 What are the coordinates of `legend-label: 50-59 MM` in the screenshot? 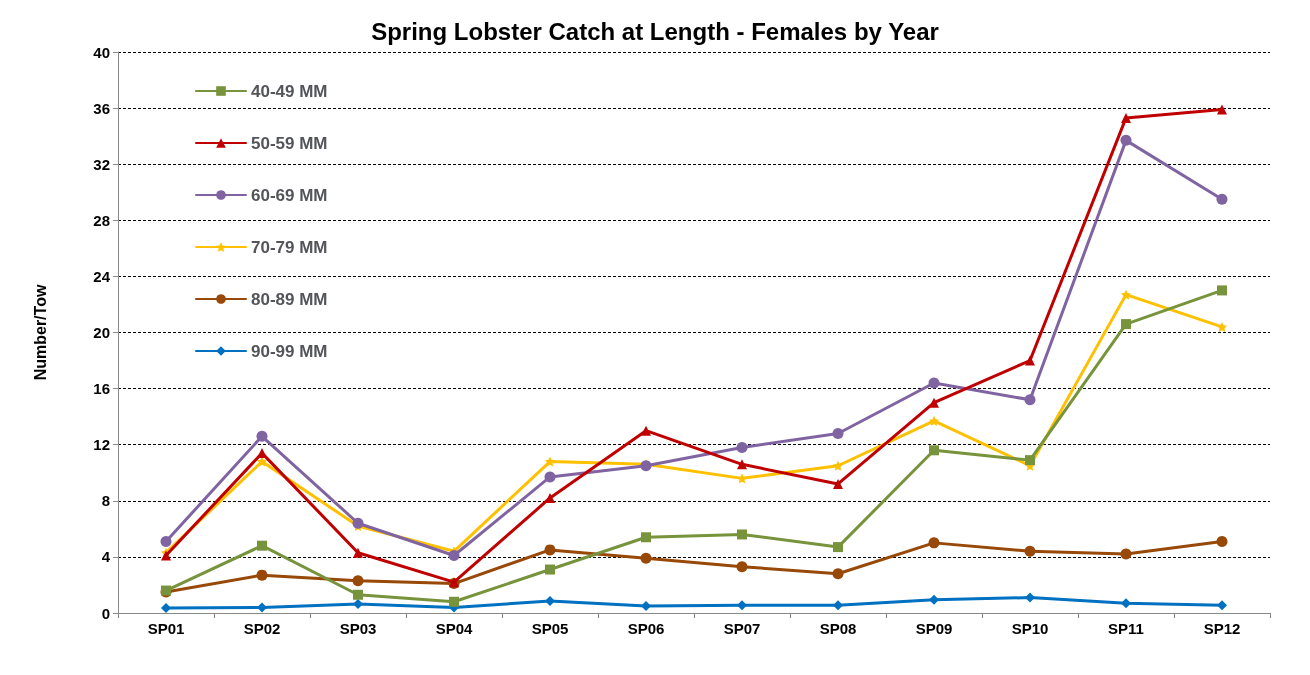 It's located at (289, 143).